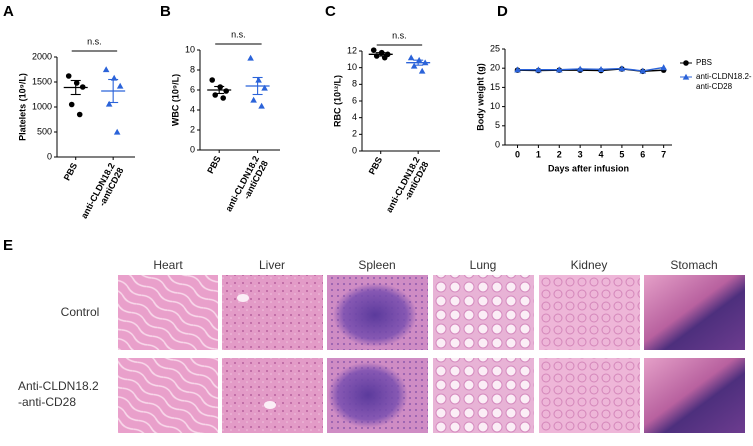 The image size is (753, 446). I want to click on row-label: Control, so click(80, 312).